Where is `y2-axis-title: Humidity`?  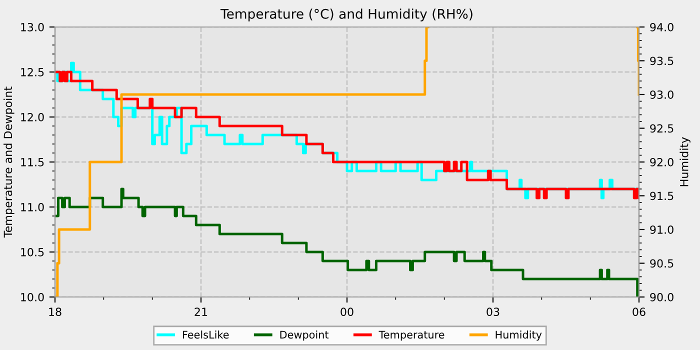 y2-axis-title: Humidity is located at coordinates (685, 161).